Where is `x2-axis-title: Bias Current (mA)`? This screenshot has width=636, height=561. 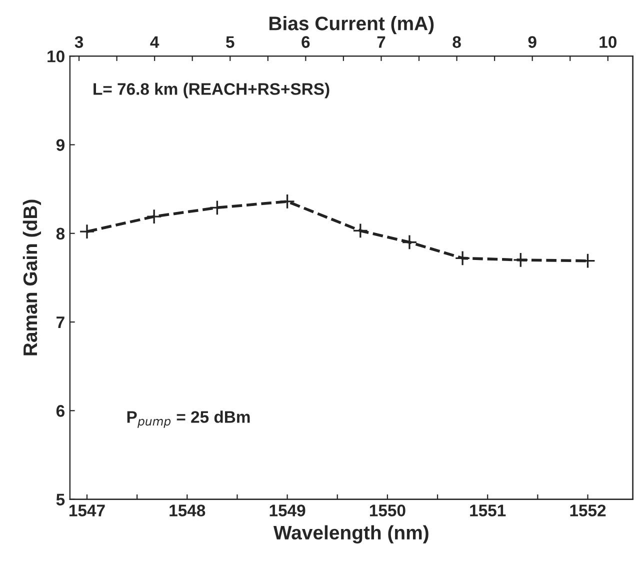
x2-axis-title: Bias Current (mA) is located at coordinates (352, 25).